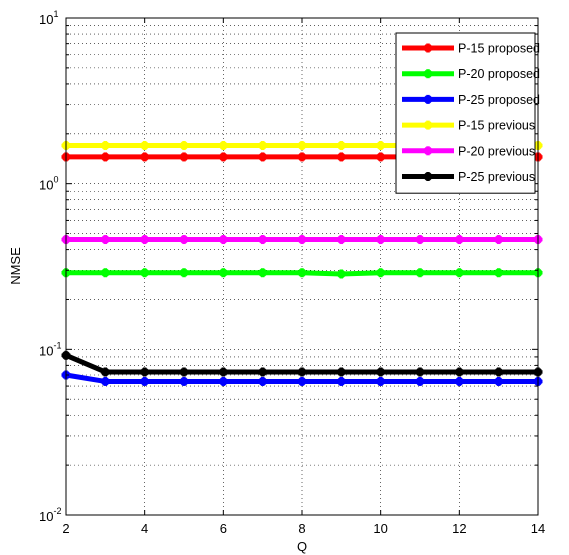  I want to click on legend-label: P-20 previous, so click(496, 151).